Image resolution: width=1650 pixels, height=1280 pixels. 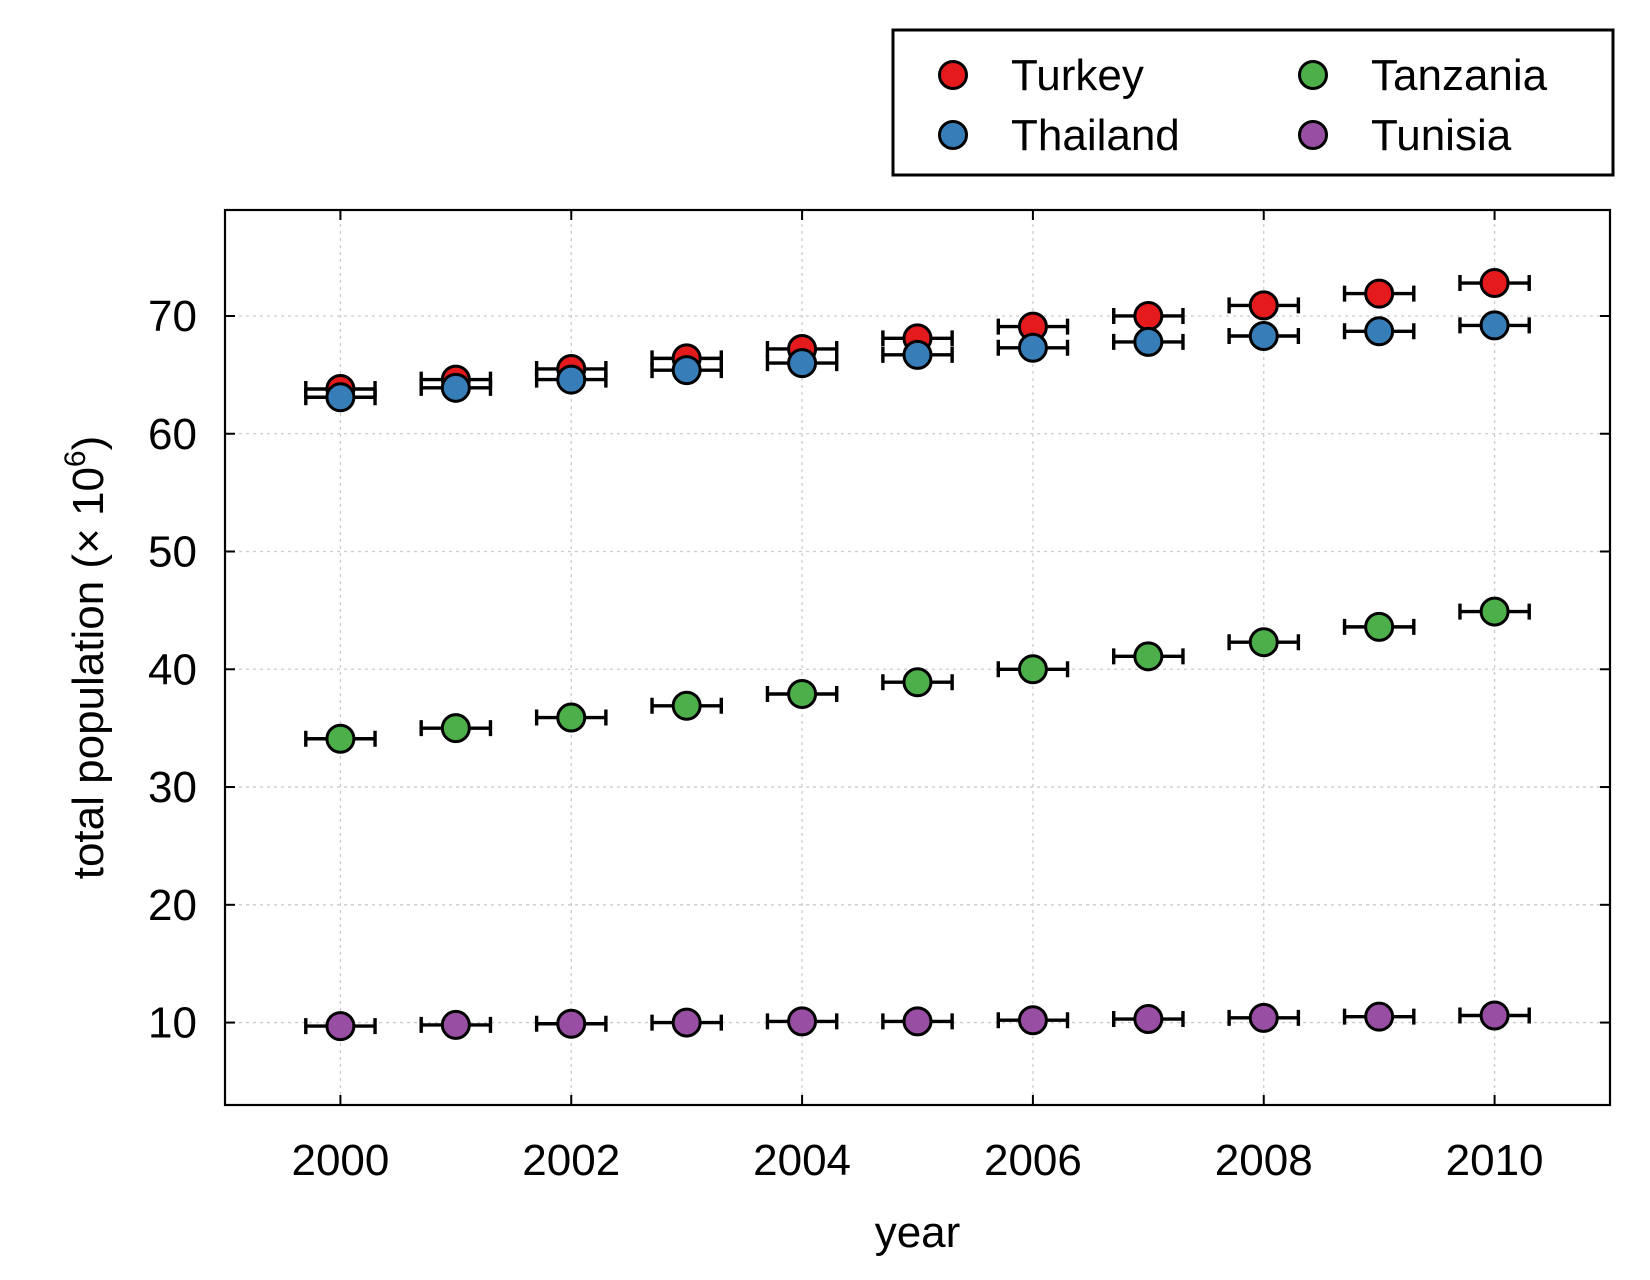 What do you see at coordinates (1495, 1160) in the screenshot?
I see `x-tick-label: 2010` at bounding box center [1495, 1160].